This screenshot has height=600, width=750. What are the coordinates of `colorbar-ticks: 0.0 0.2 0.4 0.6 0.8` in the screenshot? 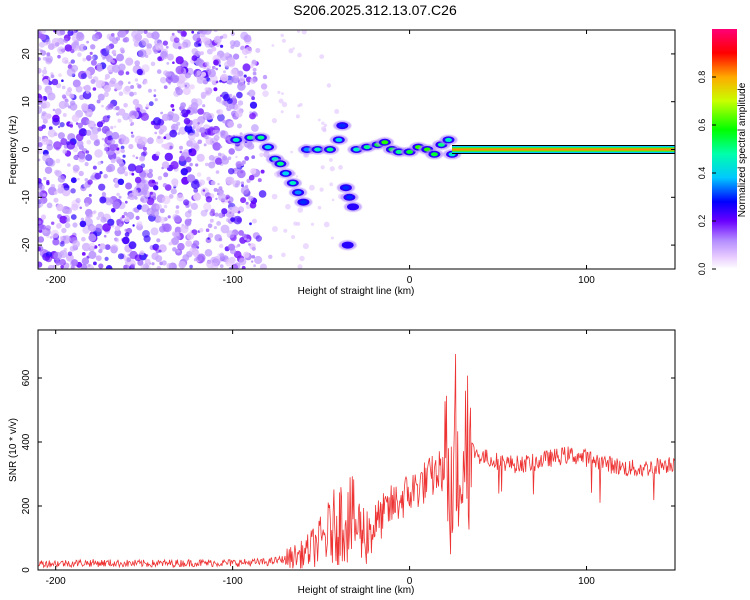 It's located at (706, 173).